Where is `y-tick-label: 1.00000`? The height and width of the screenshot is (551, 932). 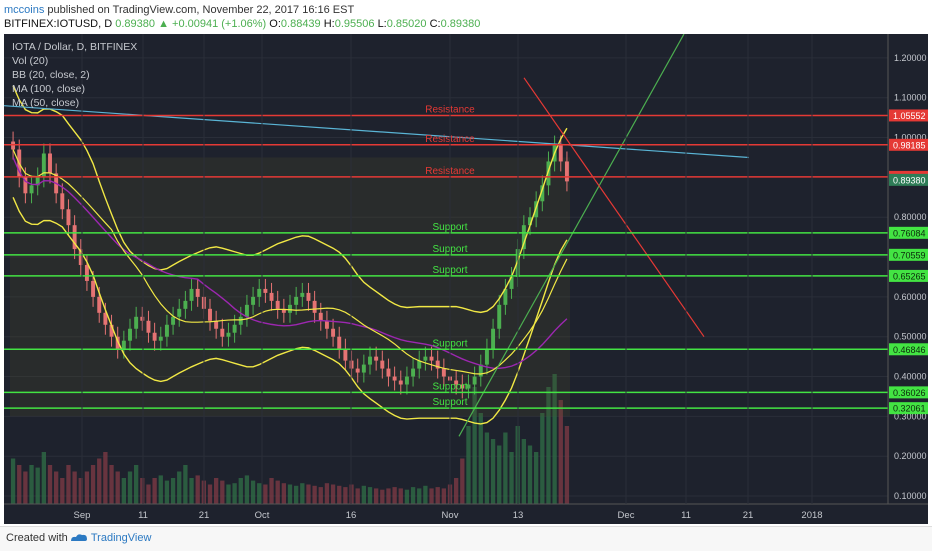 y-tick-label: 1.00000 is located at coordinates (910, 138).